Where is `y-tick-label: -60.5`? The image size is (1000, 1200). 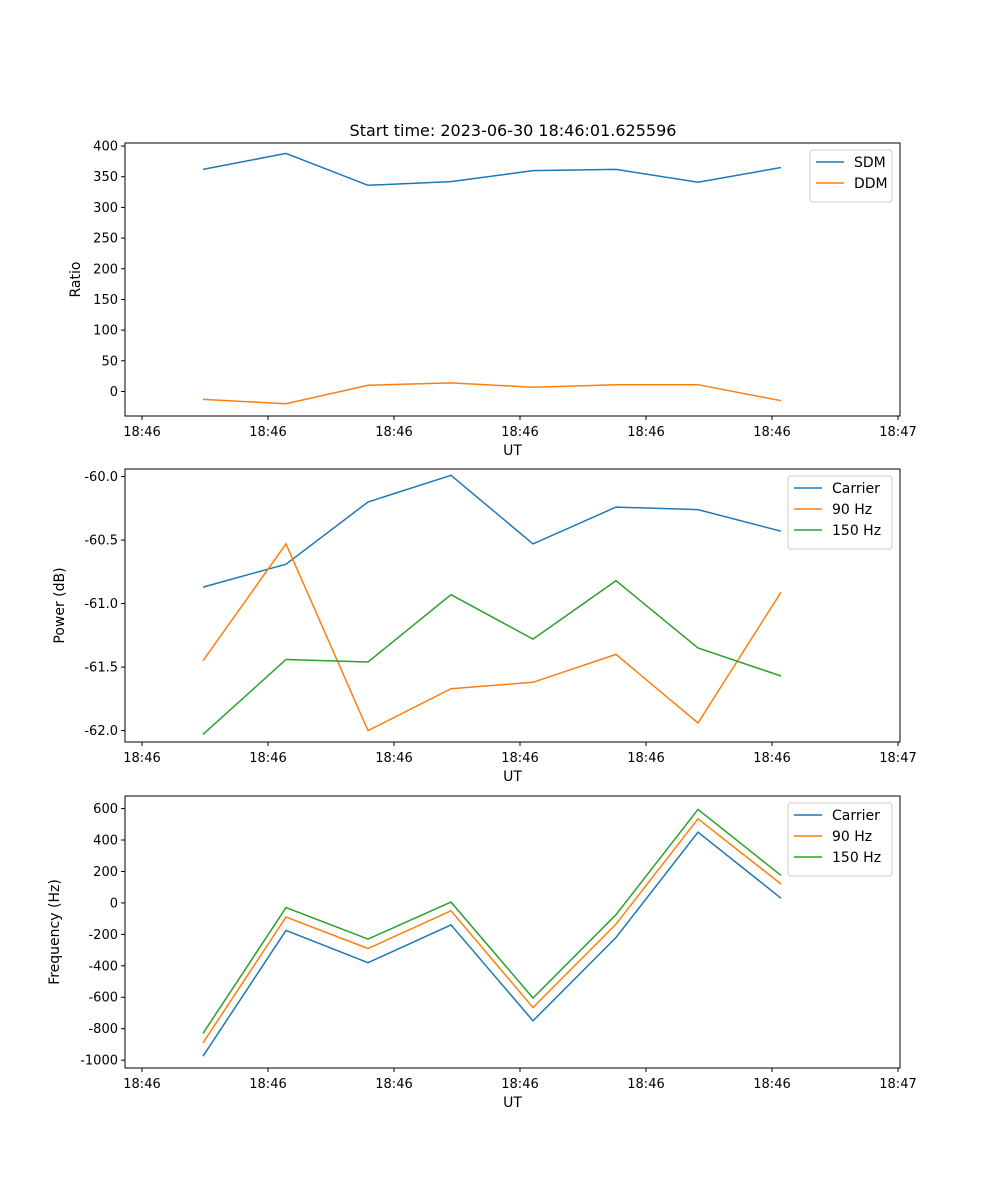
y-tick-label: -60.5 is located at coordinates (101, 541).